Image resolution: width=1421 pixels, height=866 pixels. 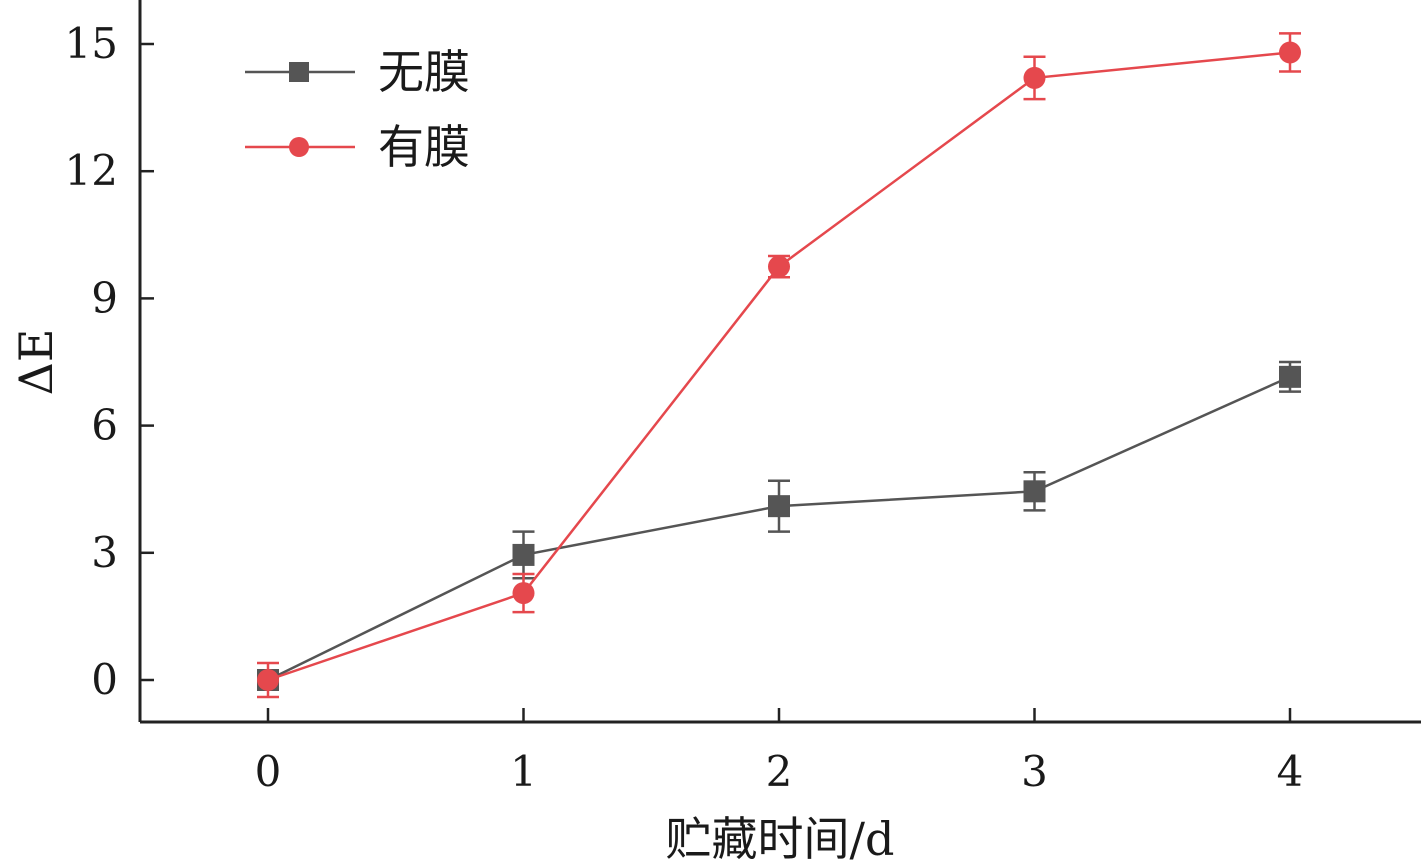 I want to click on x-tick-label: 4, so click(x=1290, y=771).